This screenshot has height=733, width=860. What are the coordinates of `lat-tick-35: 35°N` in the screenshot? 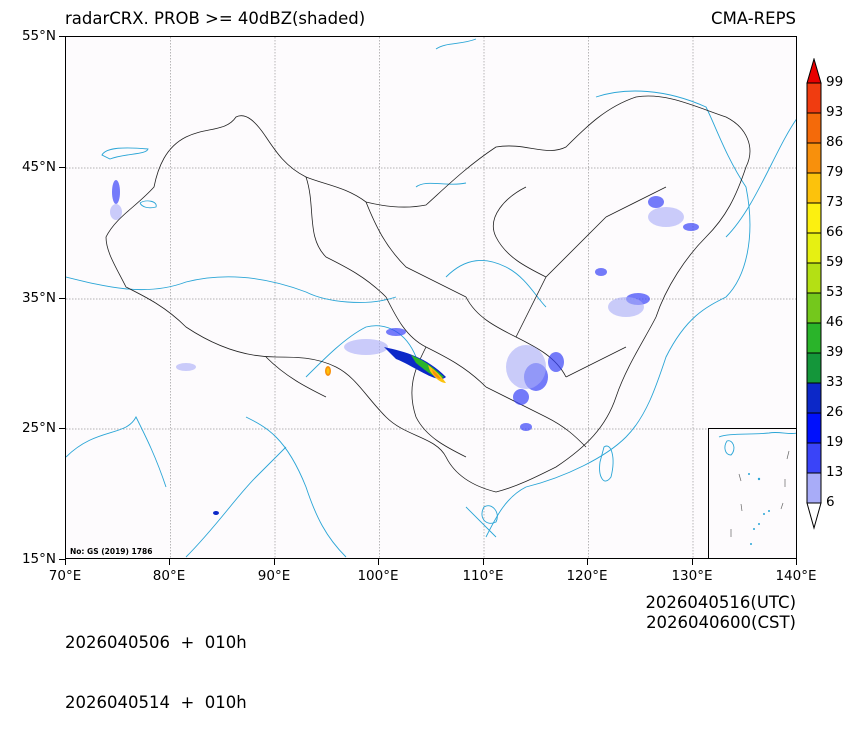 It's located at (38, 298).